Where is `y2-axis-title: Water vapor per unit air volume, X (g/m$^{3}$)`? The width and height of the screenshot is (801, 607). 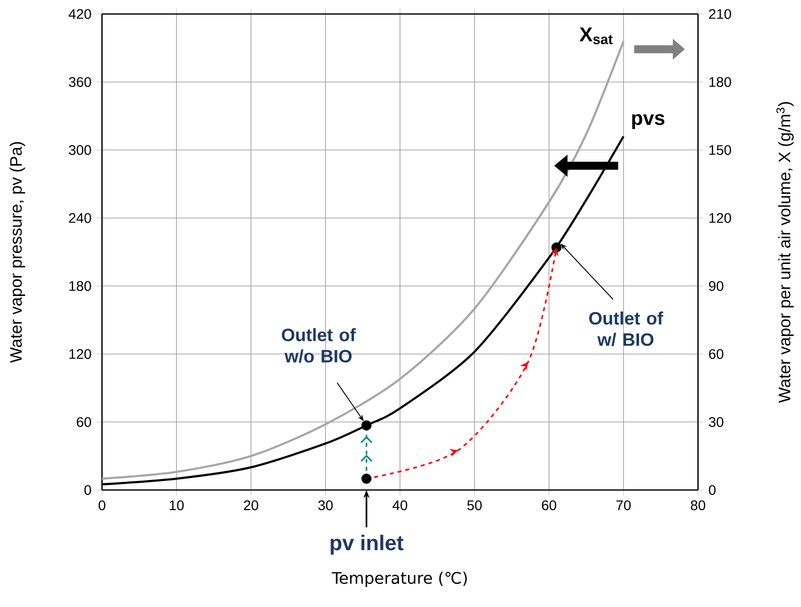
y2-axis-title: Water vapor per unit air volume, X (g/m$^{3}$) is located at coordinates (785, 252).